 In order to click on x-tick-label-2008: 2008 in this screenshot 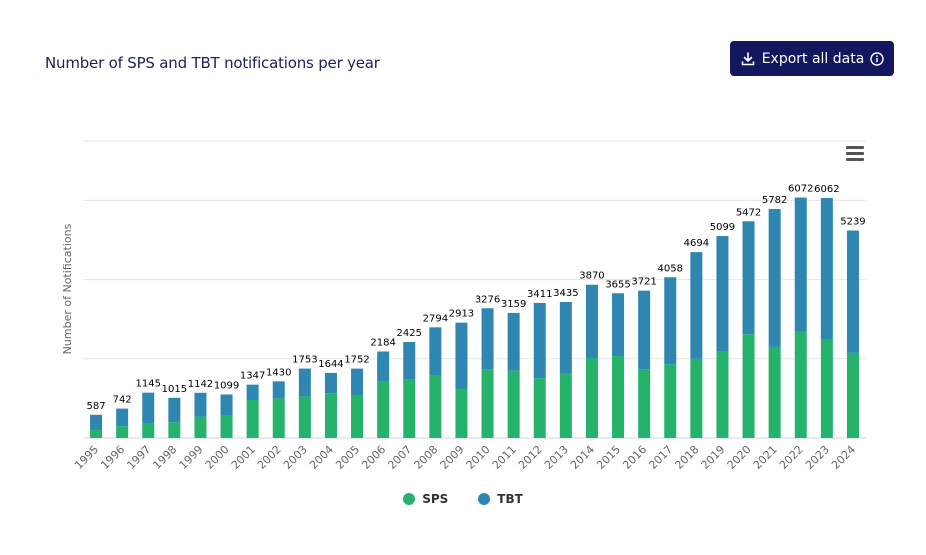, I will do `click(425, 457)`.